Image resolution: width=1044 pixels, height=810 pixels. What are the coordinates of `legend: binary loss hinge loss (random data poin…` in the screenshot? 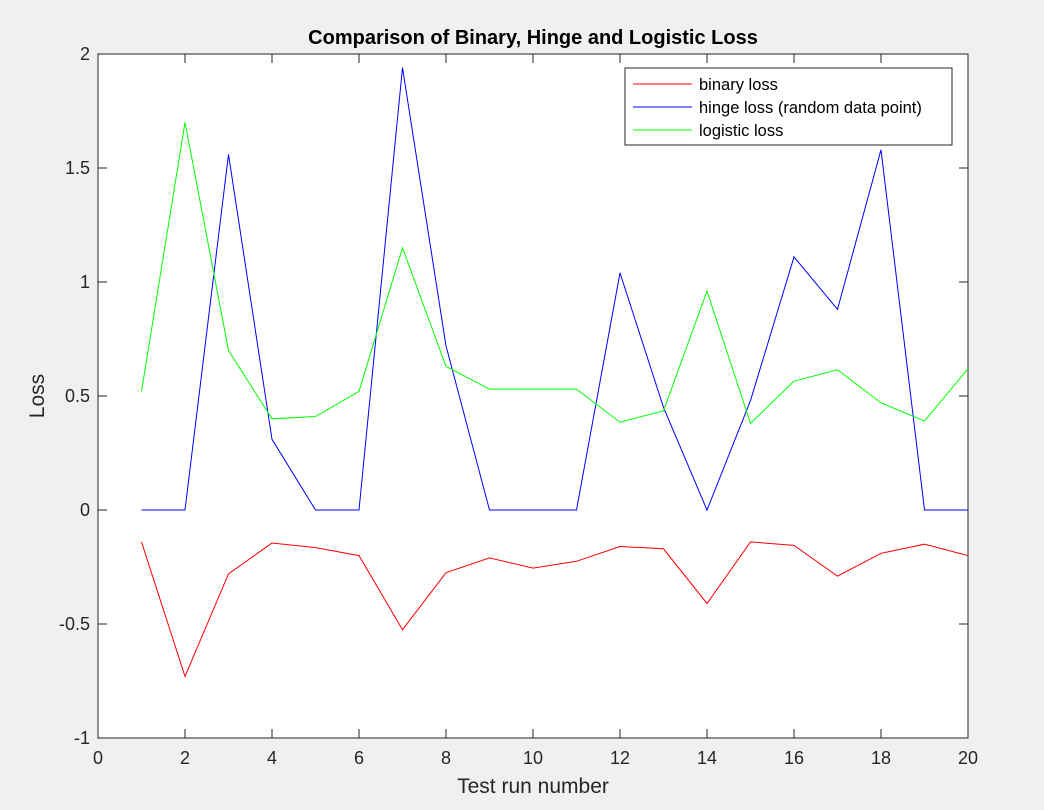 It's located at (788, 106).